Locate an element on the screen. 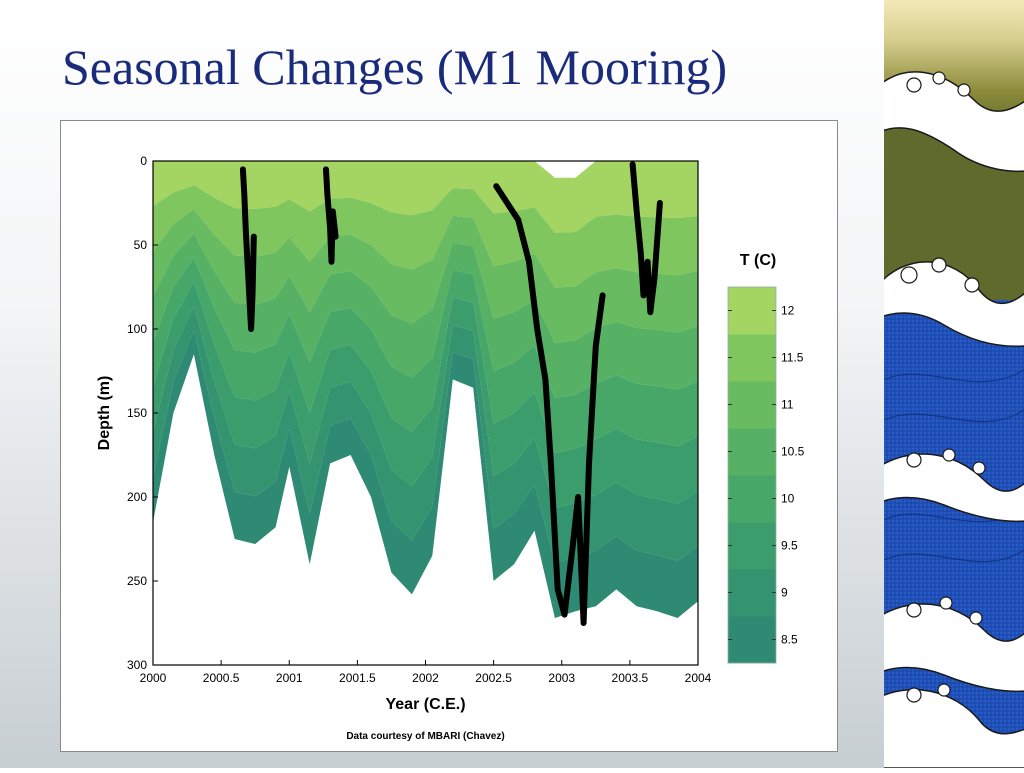  x-tick-label: 2002 is located at coordinates (425, 678).